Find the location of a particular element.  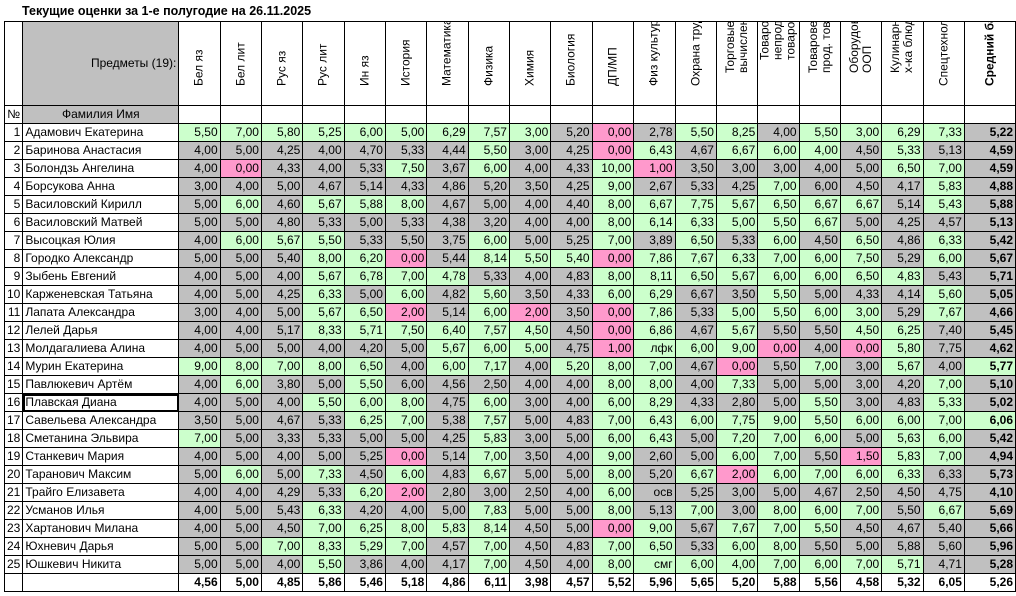

grade-cell: 5,38 is located at coordinates (447, 420).